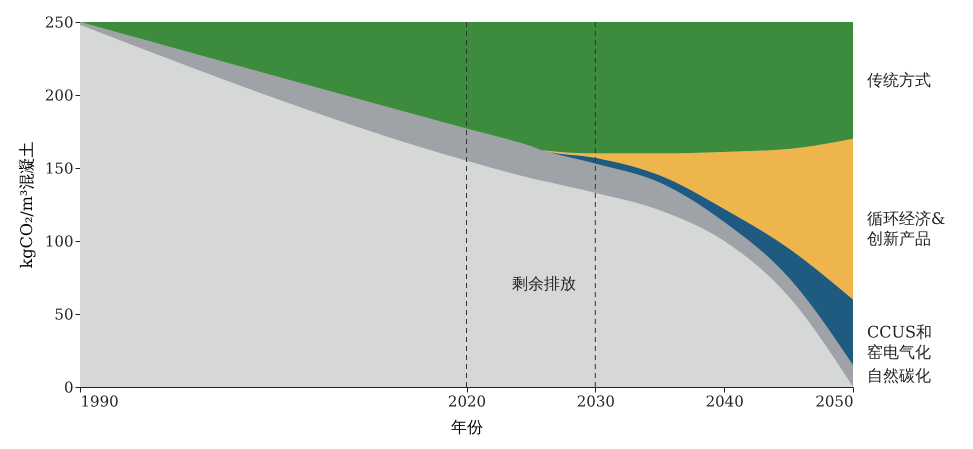 The height and width of the screenshot is (449, 973). Describe the element at coordinates (59, 241) in the screenshot. I see `y-tick-label: 100` at that location.